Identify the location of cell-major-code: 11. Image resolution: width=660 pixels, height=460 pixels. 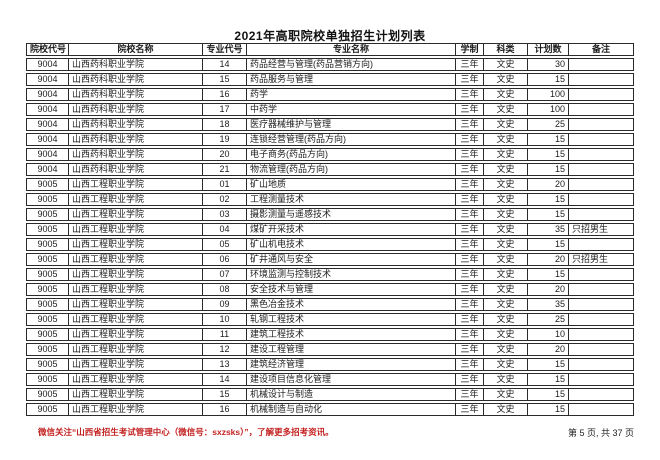
(225, 334).